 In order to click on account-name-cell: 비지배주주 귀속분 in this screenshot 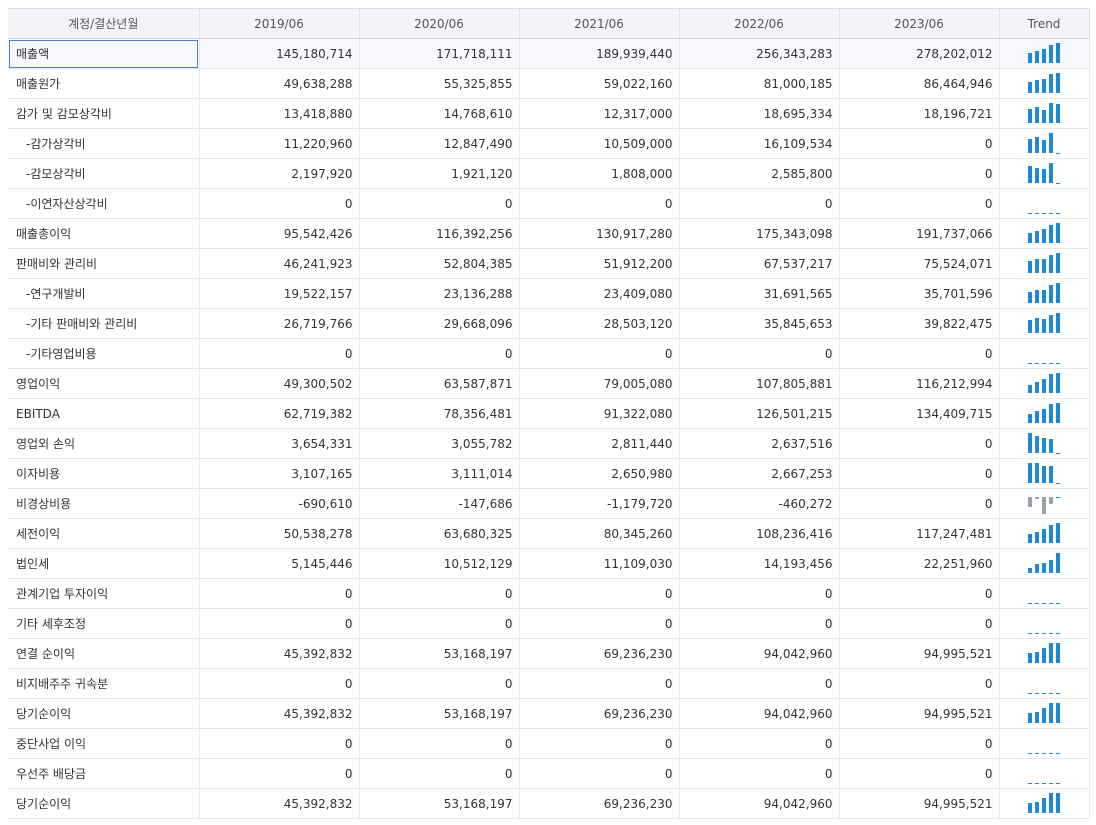, I will do `click(104, 683)`.